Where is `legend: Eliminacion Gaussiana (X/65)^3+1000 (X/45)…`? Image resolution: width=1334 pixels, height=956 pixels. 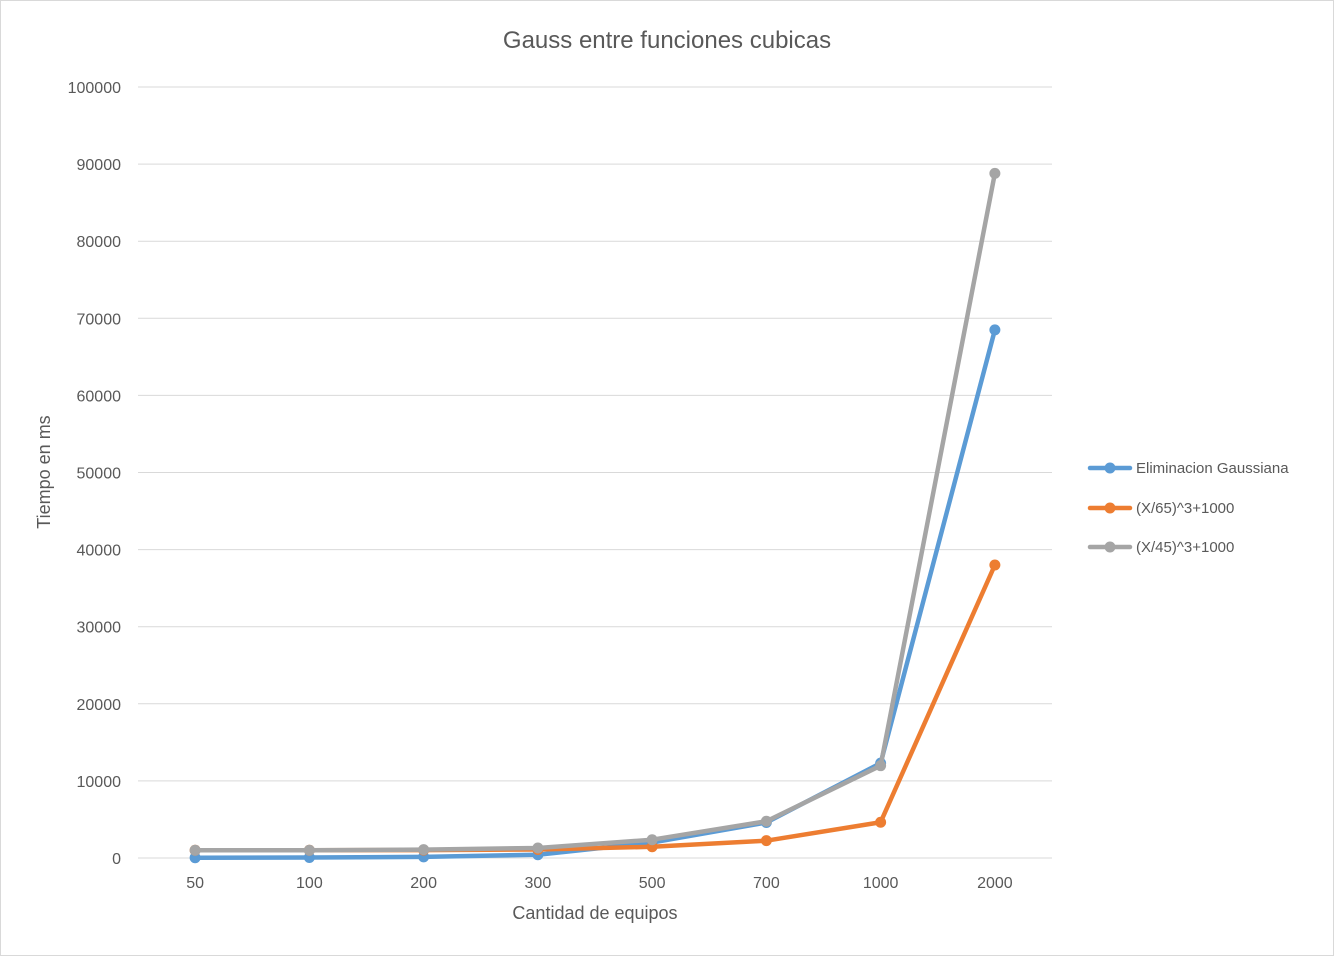 legend: Eliminacion Gaussiana (X/65)^3+1000 (X/45)… is located at coordinates (1188, 508).